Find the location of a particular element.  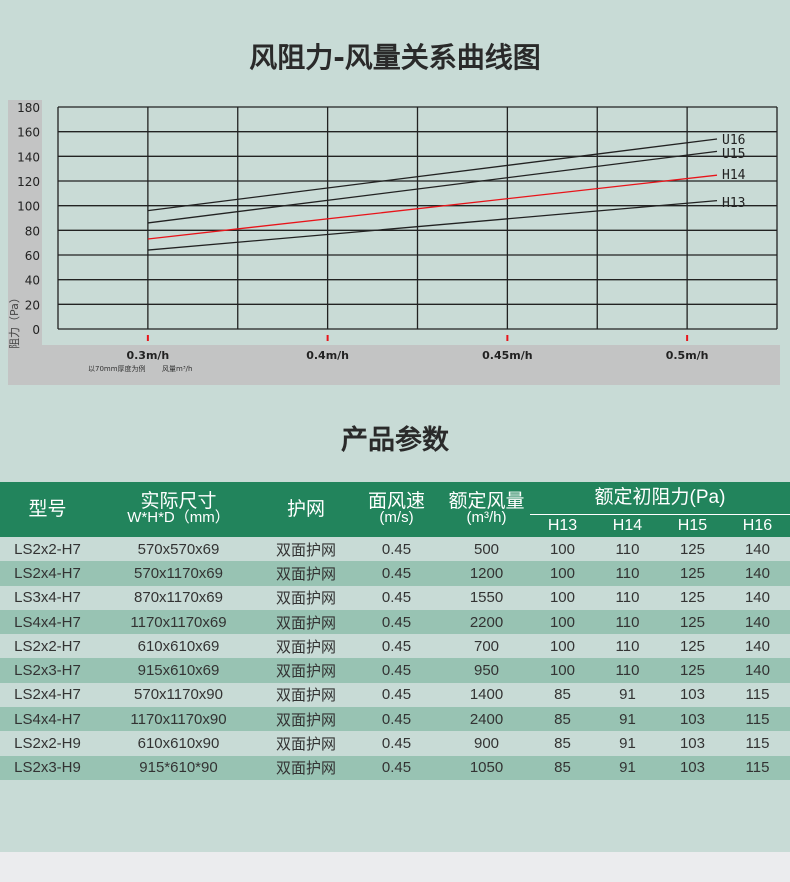

table-cell: 1170x1170x90 is located at coordinates (178, 719).